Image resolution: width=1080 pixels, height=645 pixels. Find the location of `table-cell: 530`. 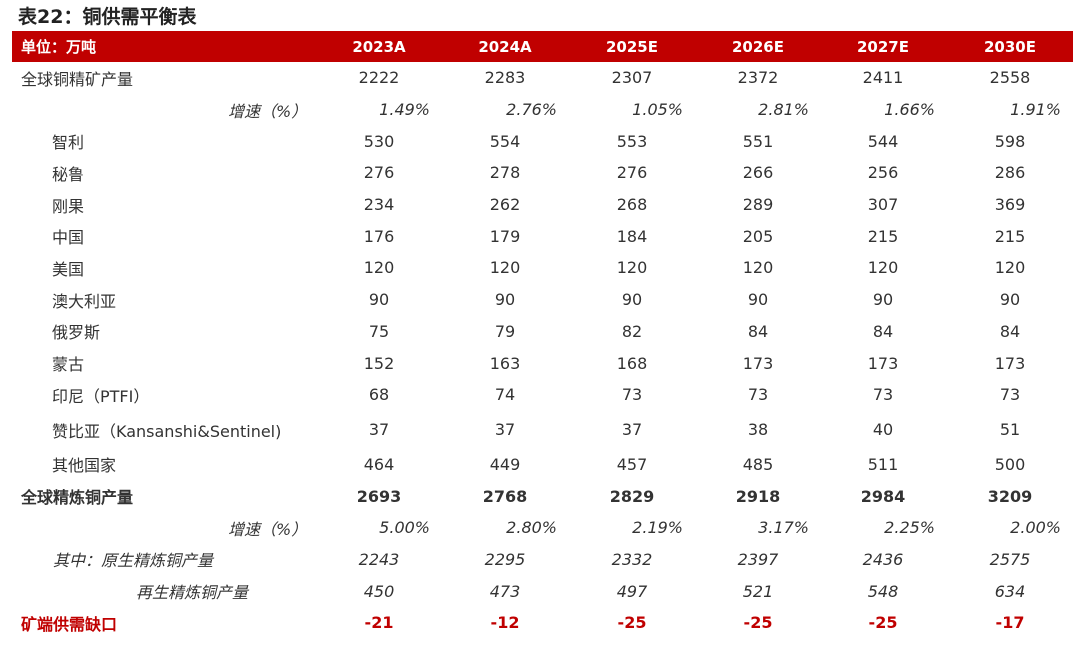

table-cell: 530 is located at coordinates (379, 141).